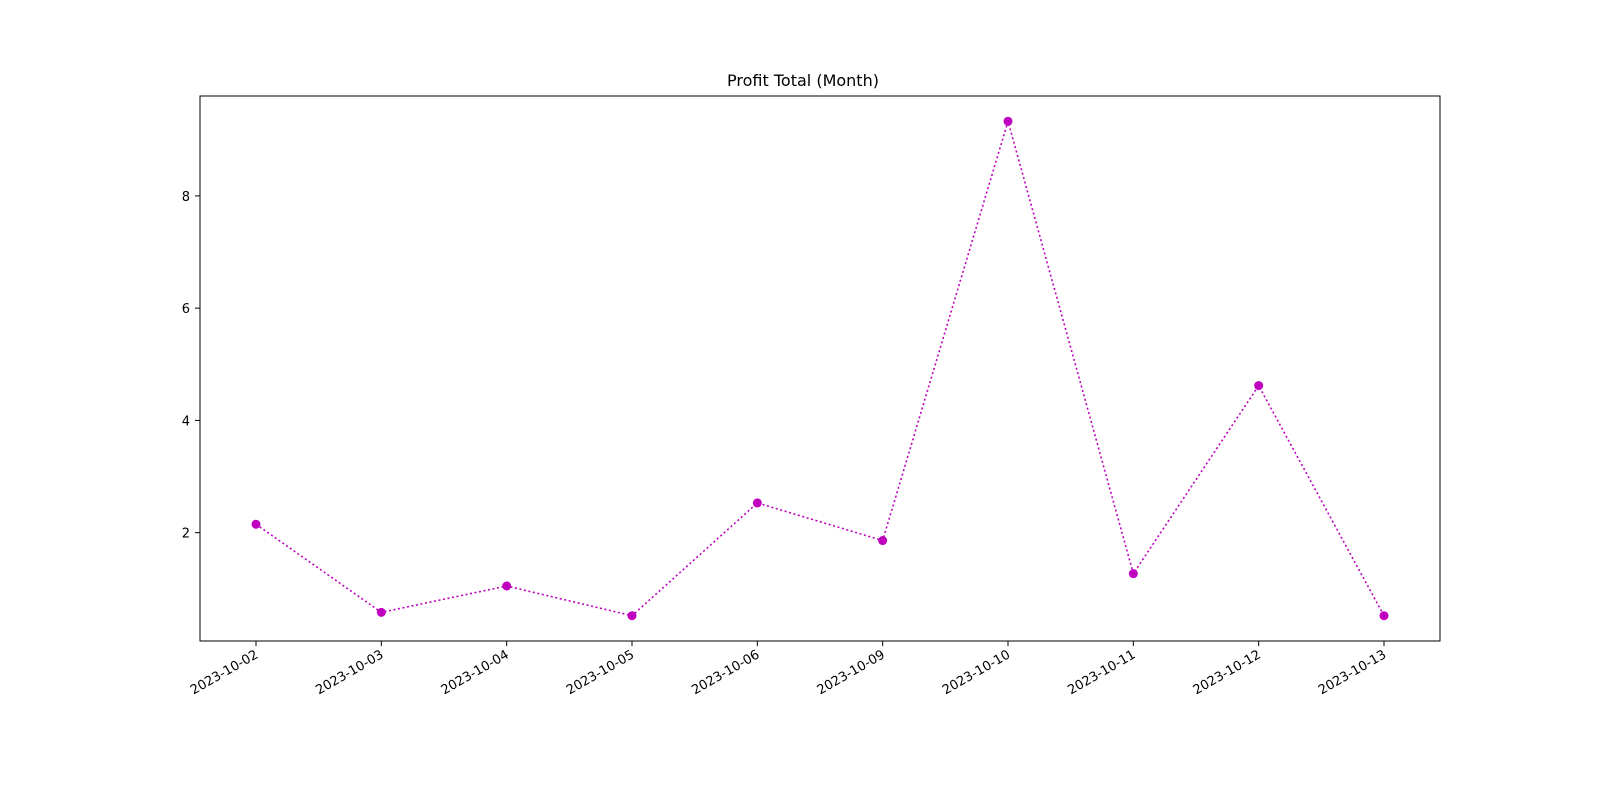 This screenshot has height=804, width=1600. I want to click on y-tick-label: 8, so click(186, 197).